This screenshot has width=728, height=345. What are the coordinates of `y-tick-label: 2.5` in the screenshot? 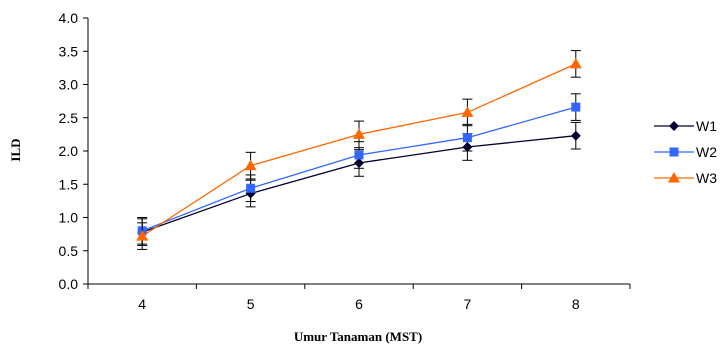 It's located at (69, 118).